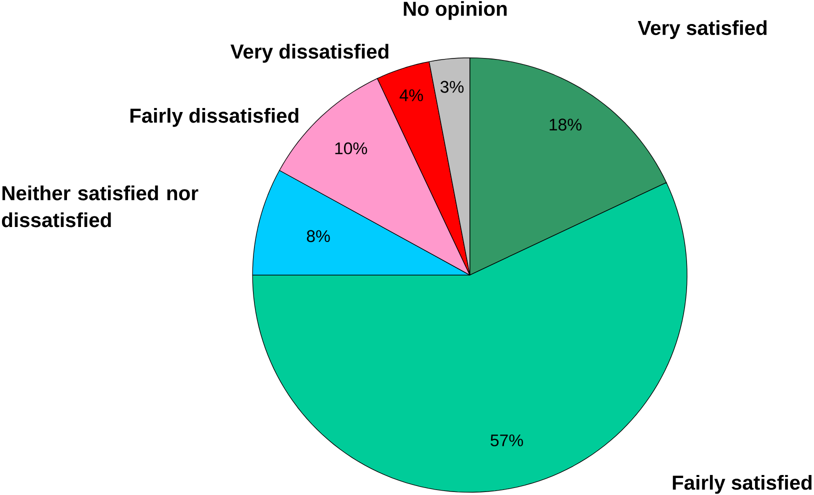 This screenshot has height=495, width=814. What do you see at coordinates (100, 207) in the screenshot?
I see `slice-label: Neither satisfied nor dissatisfied` at bounding box center [100, 207].